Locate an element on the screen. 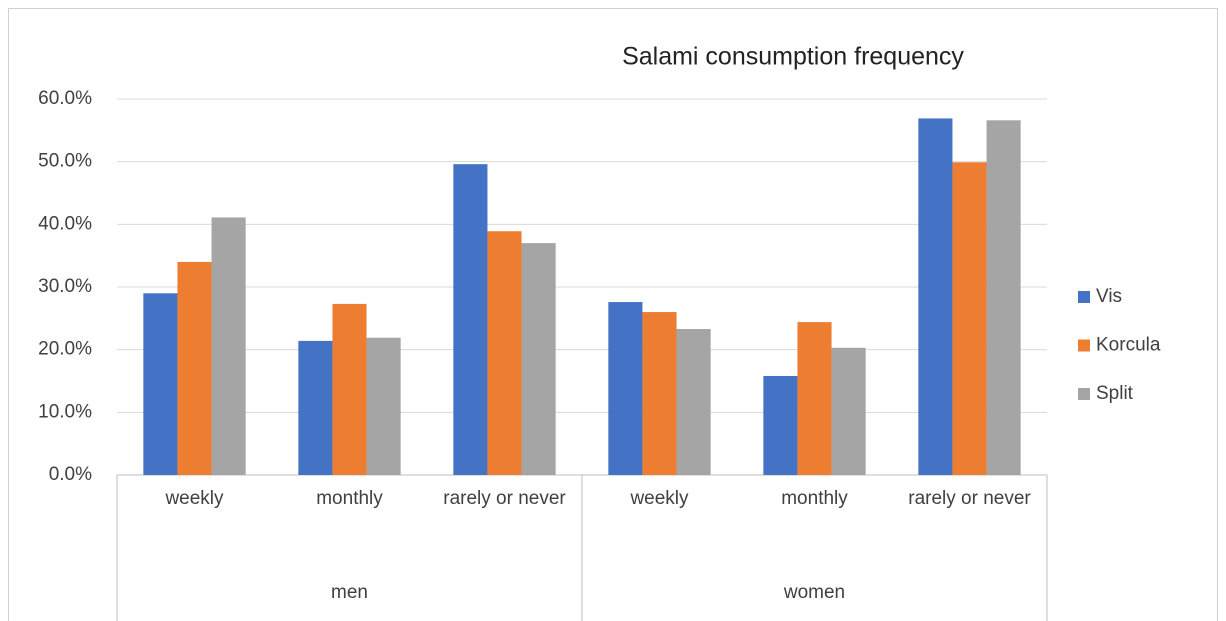  y-tick-label: 10.0% is located at coordinates (65, 411).